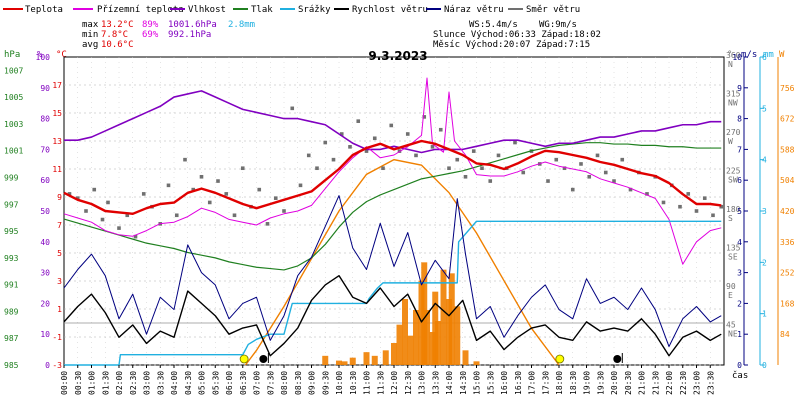  Describe the element at coordinates (545, 383) in the screenshot. I see `tick-label-x: 17:30` at that location.